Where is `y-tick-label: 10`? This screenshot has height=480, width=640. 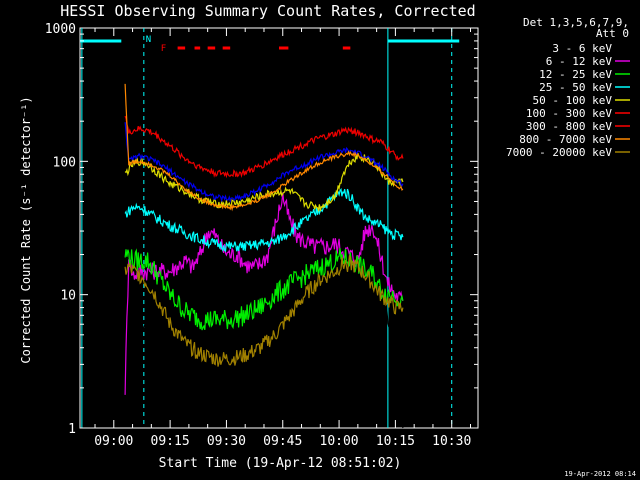
y-tick-label: 10 is located at coordinates (68, 296).